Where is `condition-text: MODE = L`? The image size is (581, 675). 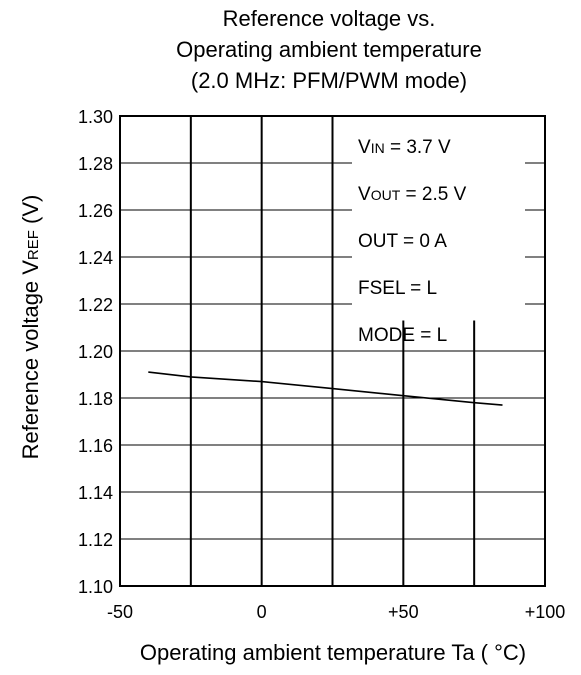 condition-text: MODE = L is located at coordinates (402, 335).